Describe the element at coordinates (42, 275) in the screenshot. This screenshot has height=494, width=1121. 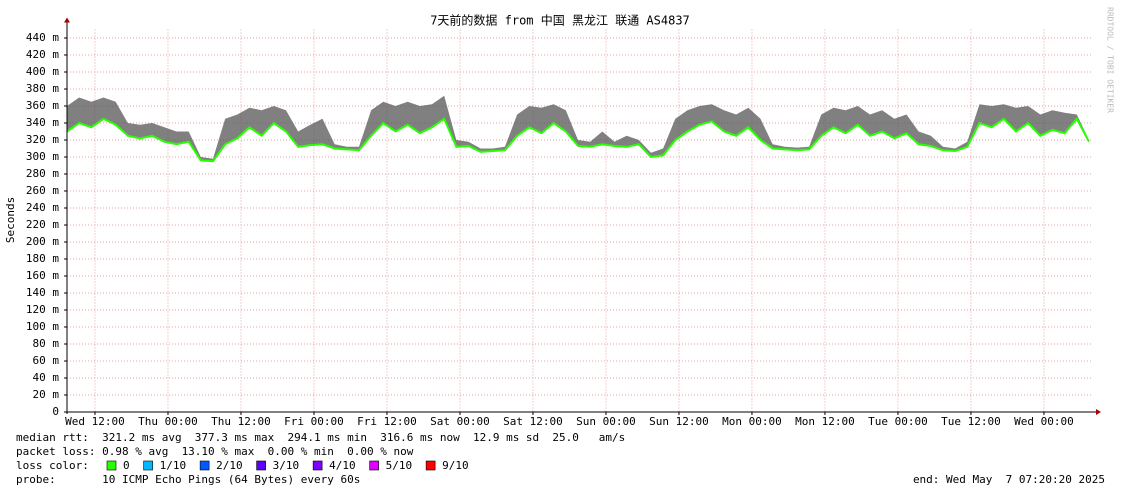
I see `y-tick-label: 160 m` at that location.